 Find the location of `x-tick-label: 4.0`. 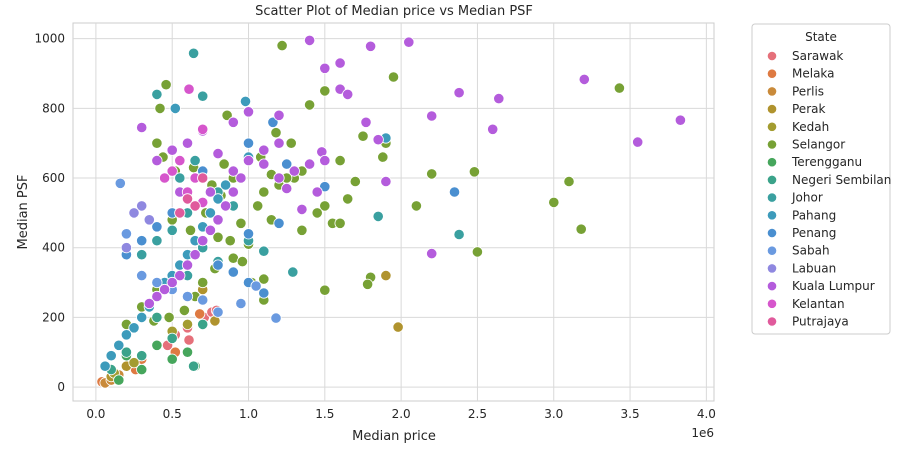

x-tick-label: 4.0 is located at coordinates (706, 414).